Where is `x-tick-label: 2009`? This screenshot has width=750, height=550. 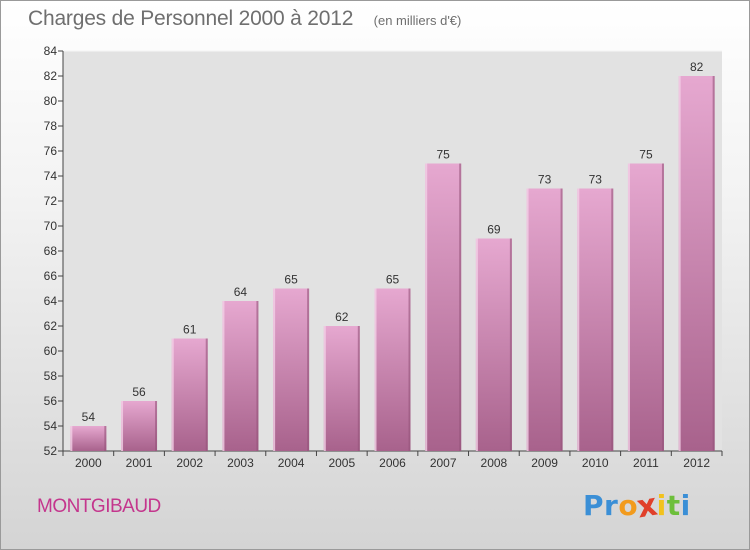 x-tick-label: 2009 is located at coordinates (544, 463).